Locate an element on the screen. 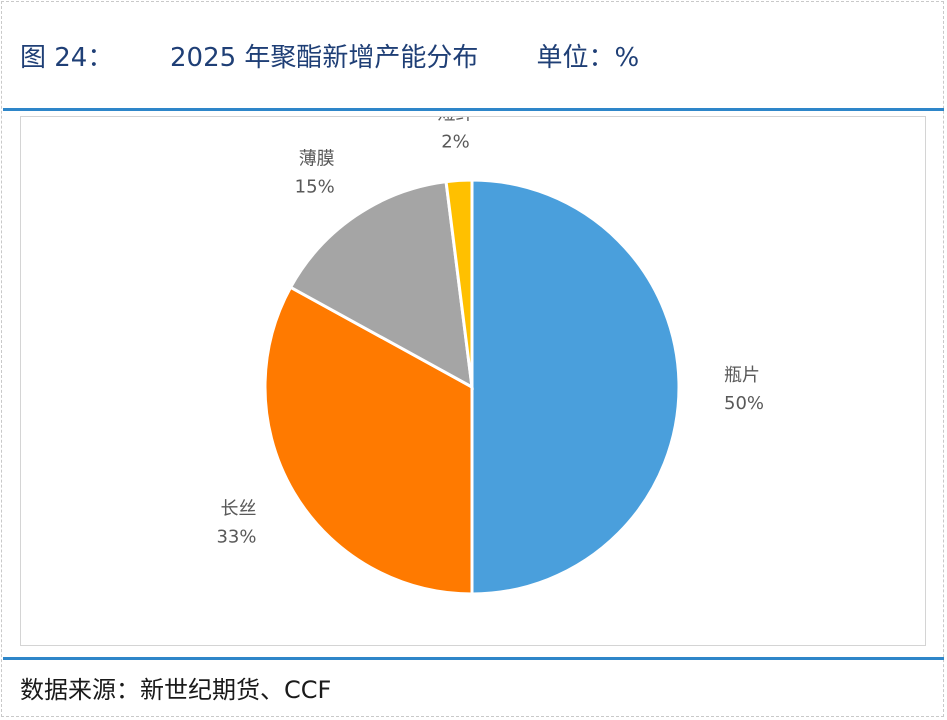 Image resolution: width=947 pixels, height=720 pixels. data-label-category-3: 薄膜 is located at coordinates (317, 158).